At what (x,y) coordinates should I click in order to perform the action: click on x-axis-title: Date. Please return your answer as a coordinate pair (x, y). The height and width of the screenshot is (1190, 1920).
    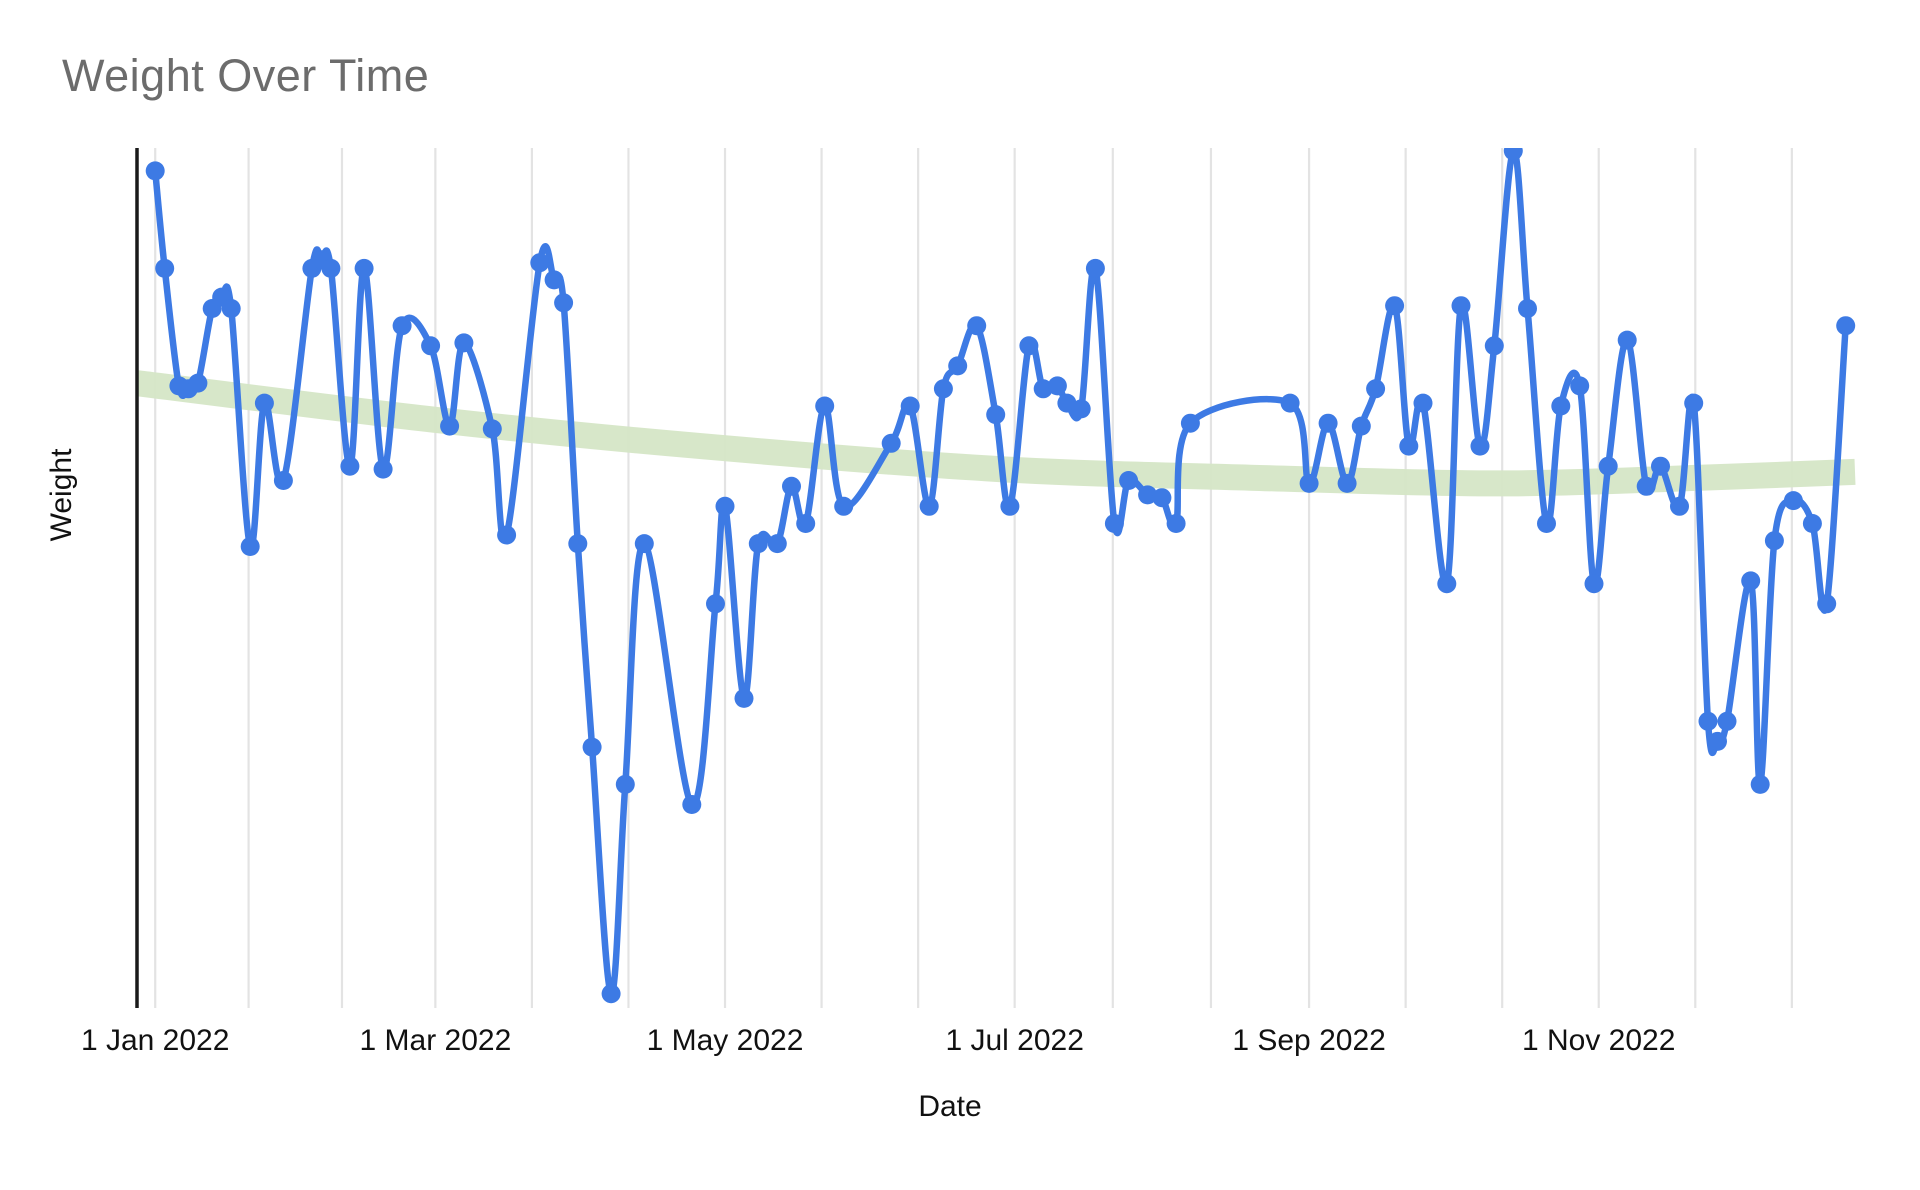
    Looking at the image, I should click on (950, 1106).